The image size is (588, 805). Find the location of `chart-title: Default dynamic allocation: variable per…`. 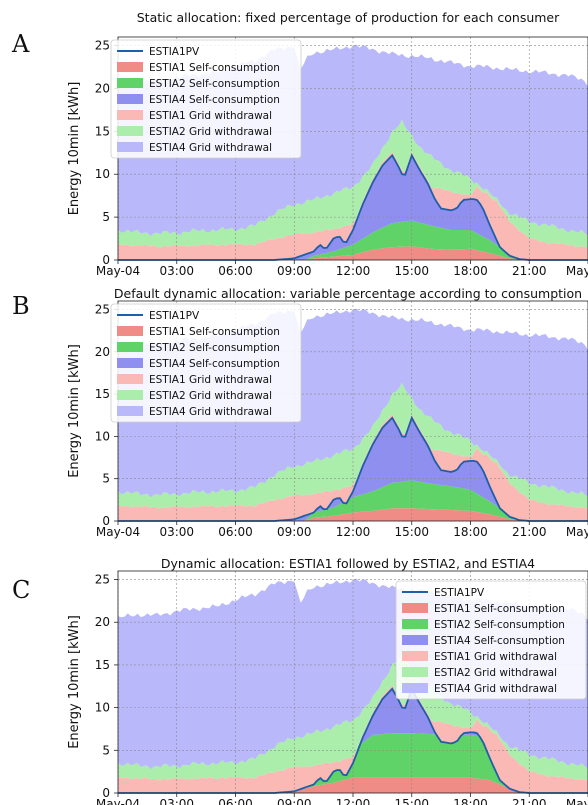

chart-title: Default dynamic allocation: variable per… is located at coordinates (348, 293).